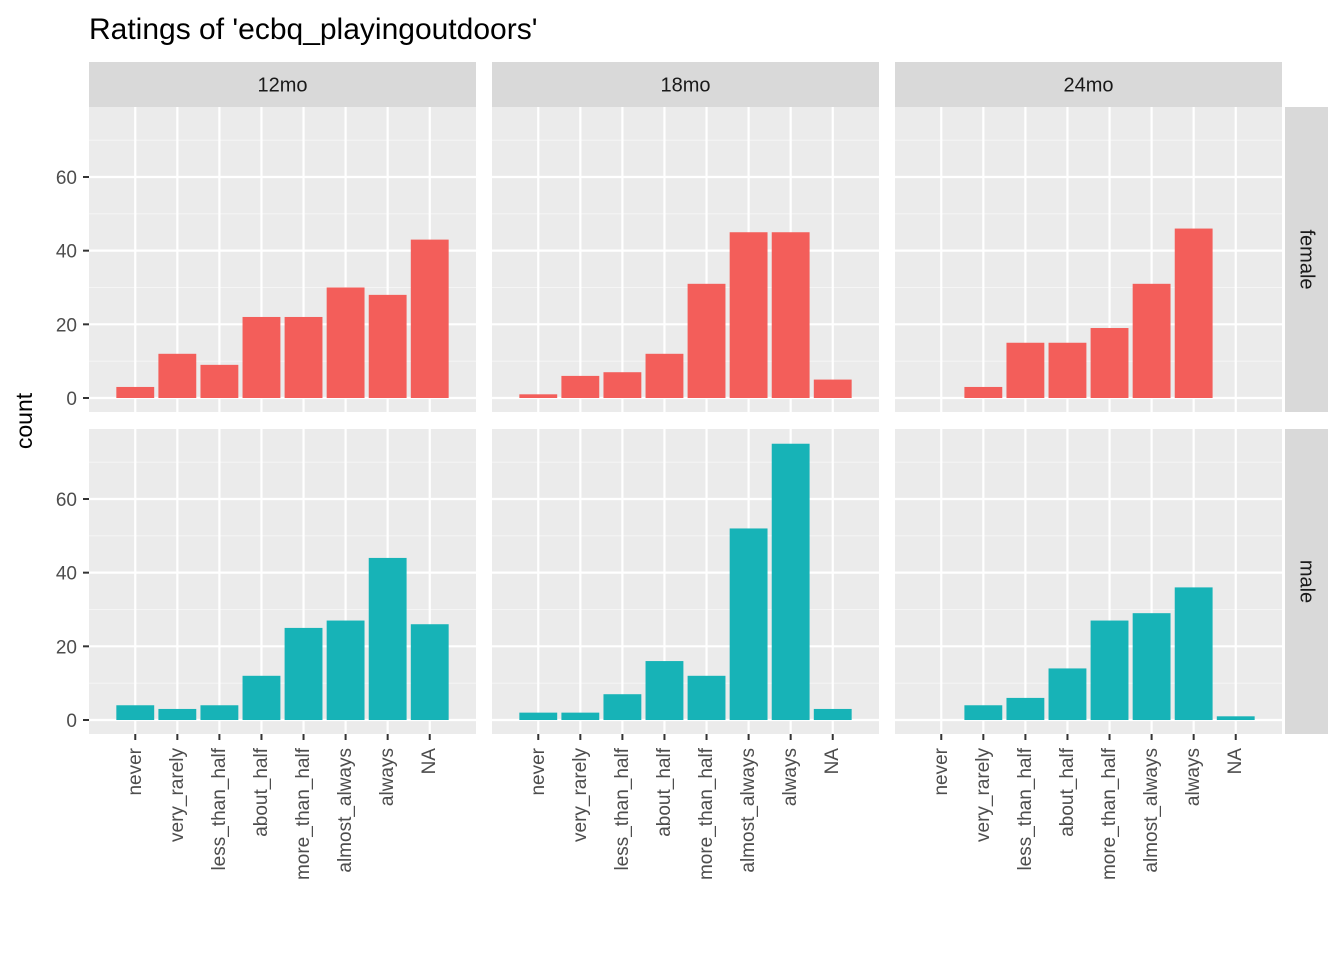  What do you see at coordinates (282, 259) in the screenshot?
I see `panel-12mo-female` at bounding box center [282, 259].